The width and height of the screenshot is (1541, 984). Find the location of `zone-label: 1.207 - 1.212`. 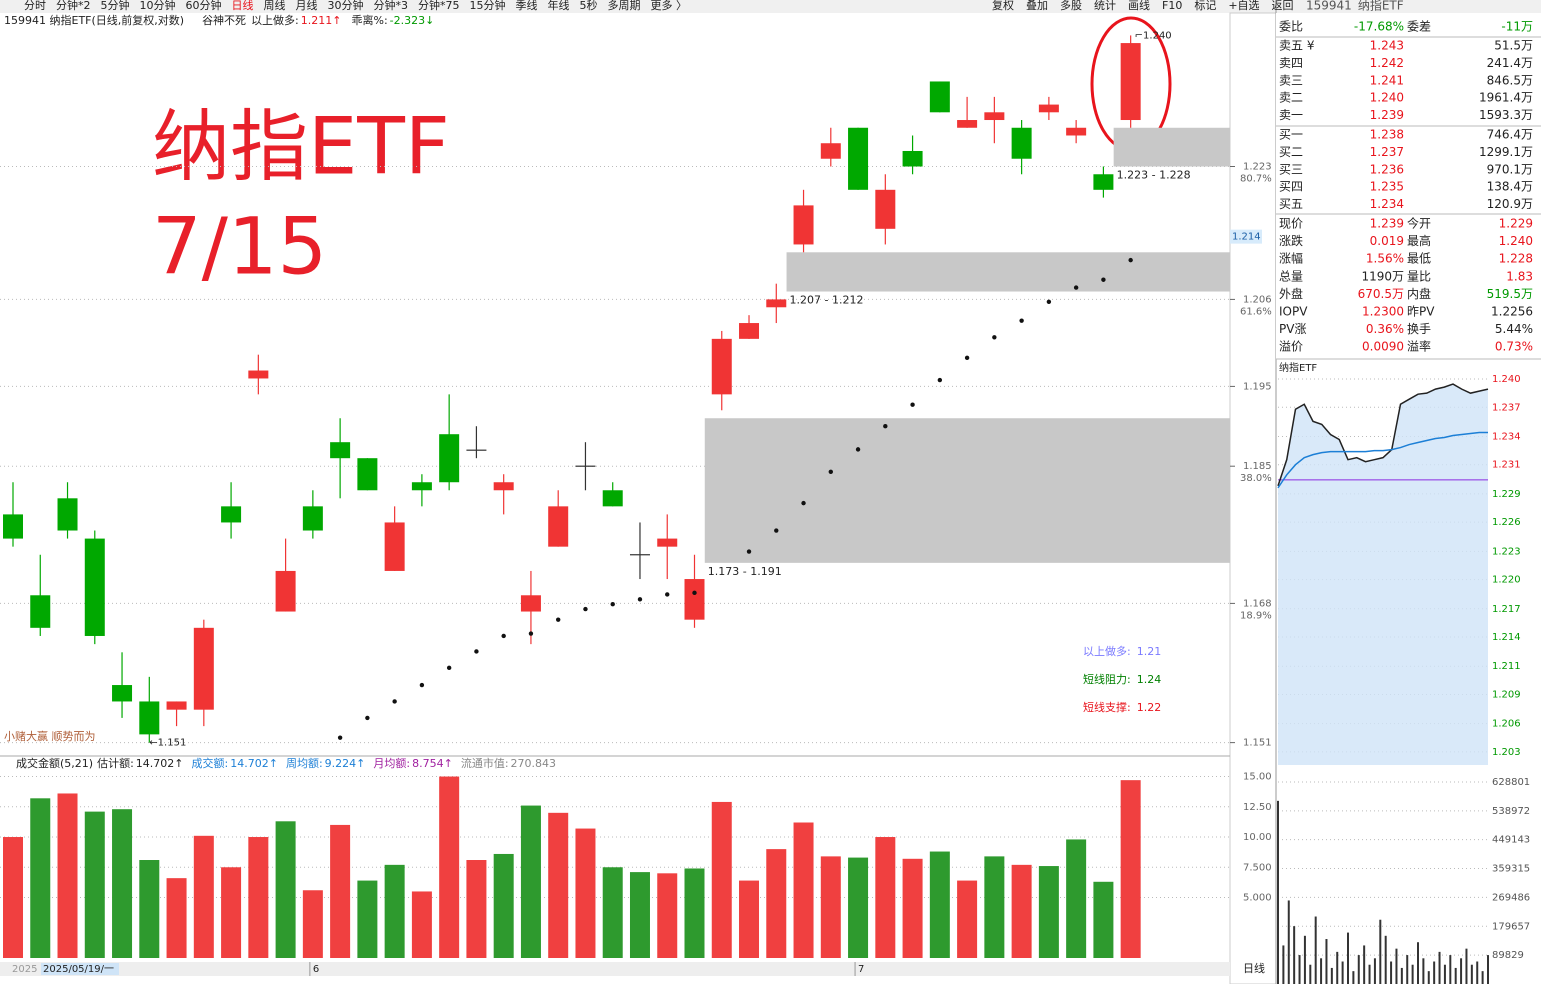

zone-label: 1.207 - 1.212 is located at coordinates (827, 300).